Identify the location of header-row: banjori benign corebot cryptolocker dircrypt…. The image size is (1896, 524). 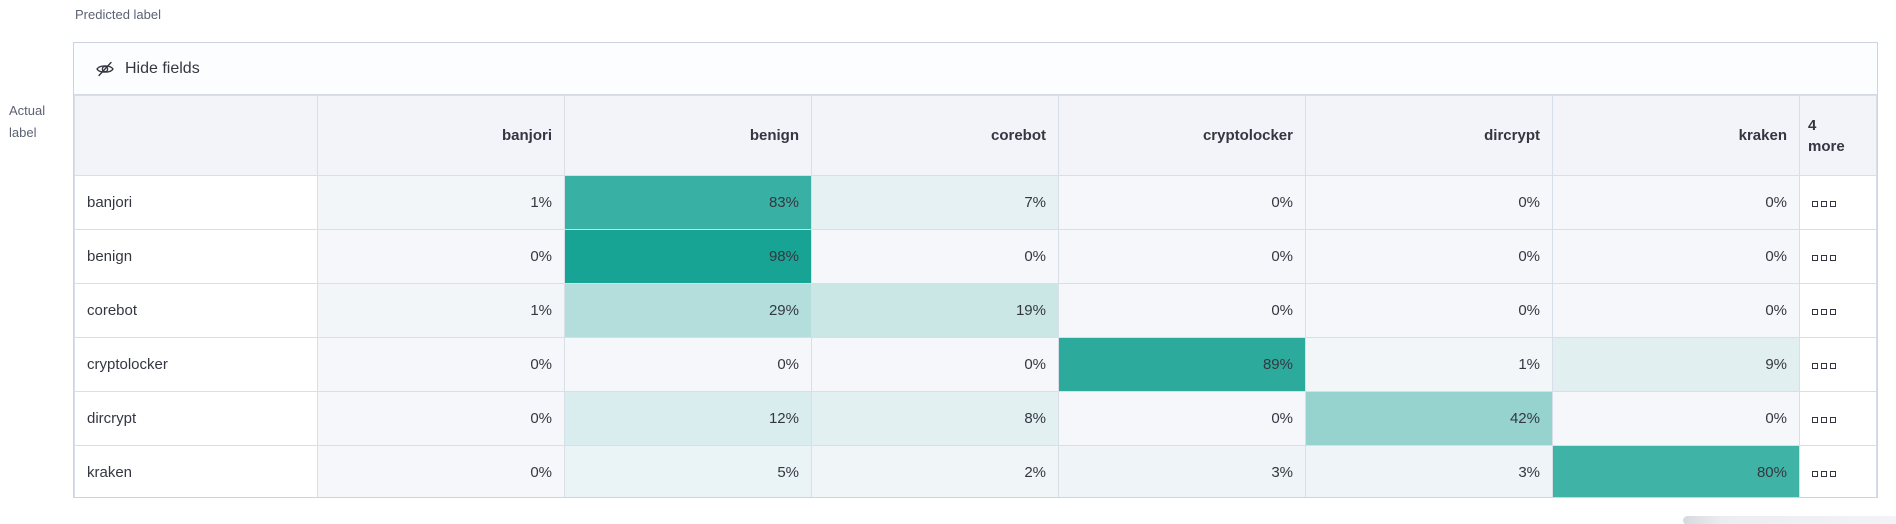
(975, 135).